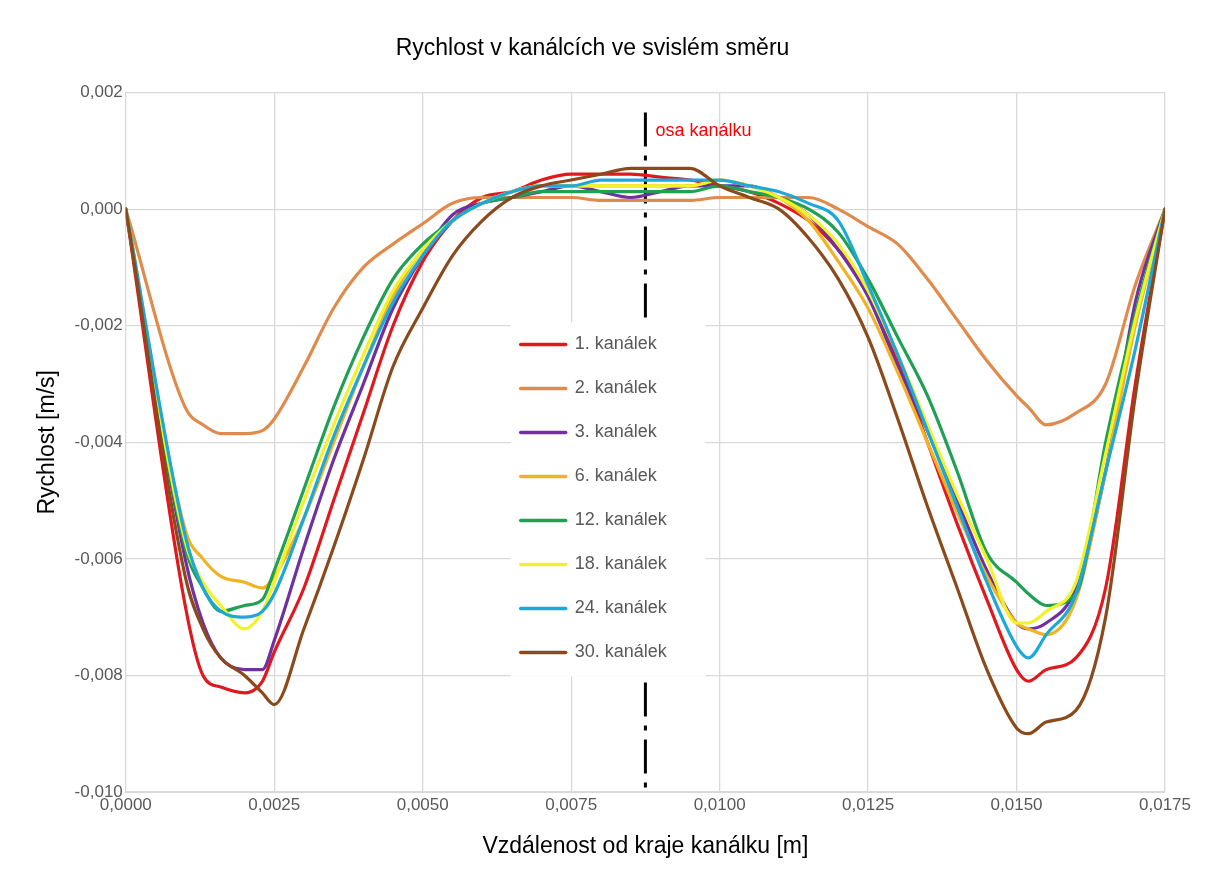  Describe the element at coordinates (101, 208) in the screenshot. I see `y-tick-label: 0,000` at that location.